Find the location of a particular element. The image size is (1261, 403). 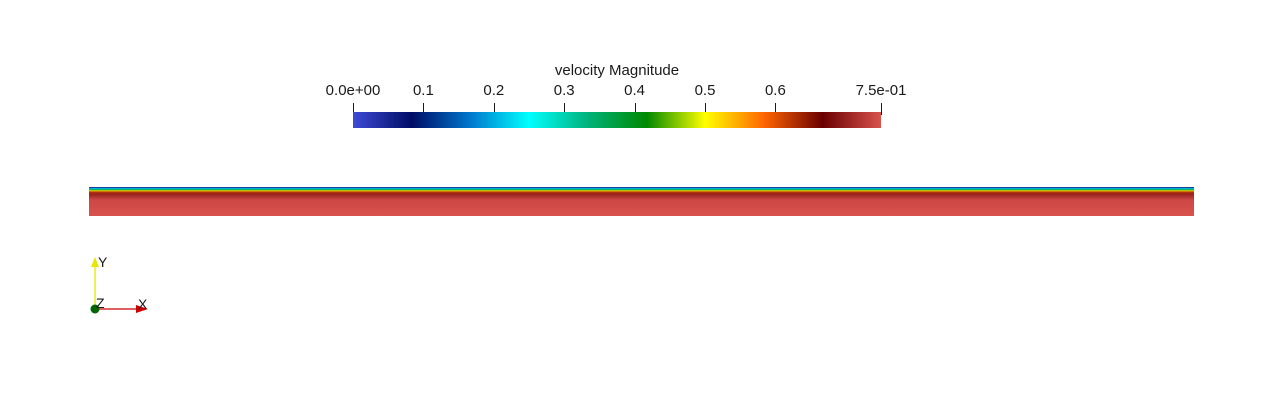

x-axis-arrowhead is located at coordinates (142, 309).